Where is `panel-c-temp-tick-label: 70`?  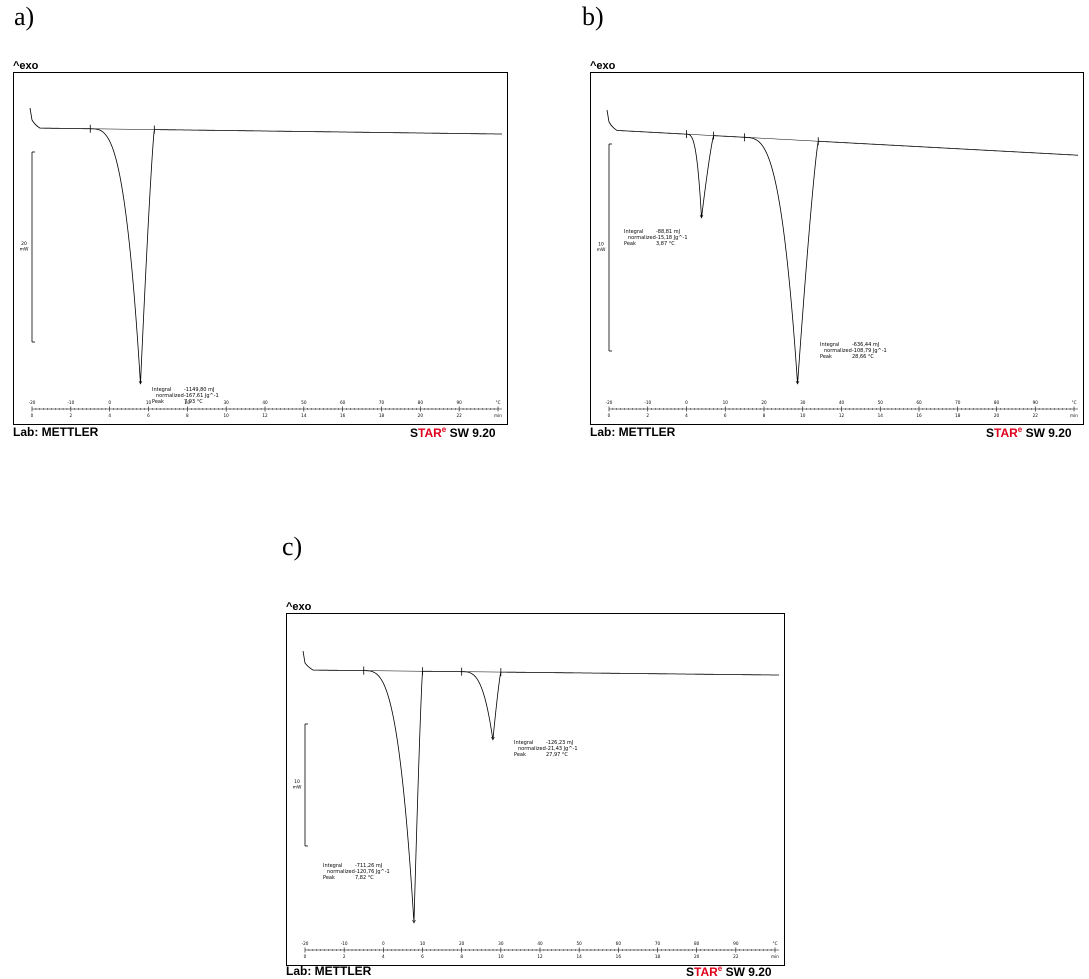 panel-c-temp-tick-label: 70 is located at coordinates (658, 943).